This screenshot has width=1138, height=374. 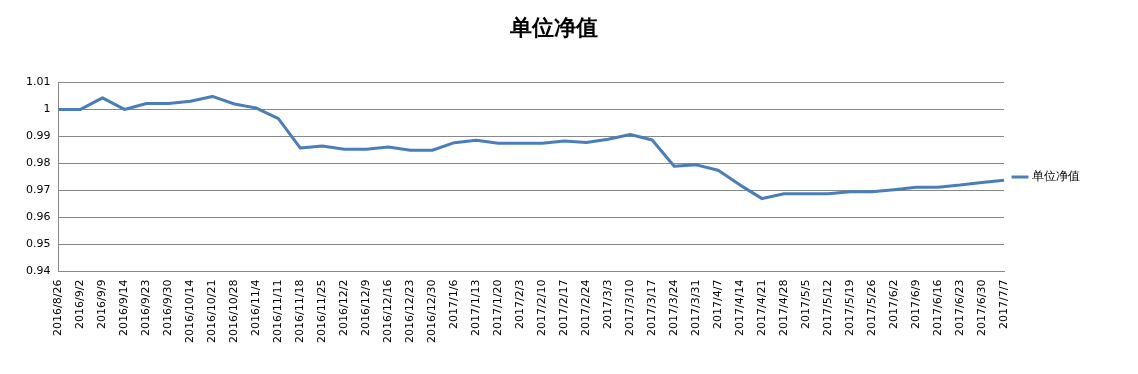 What do you see at coordinates (256, 308) in the screenshot?
I see `x-tick-label: 2016/11/4` at bounding box center [256, 308].